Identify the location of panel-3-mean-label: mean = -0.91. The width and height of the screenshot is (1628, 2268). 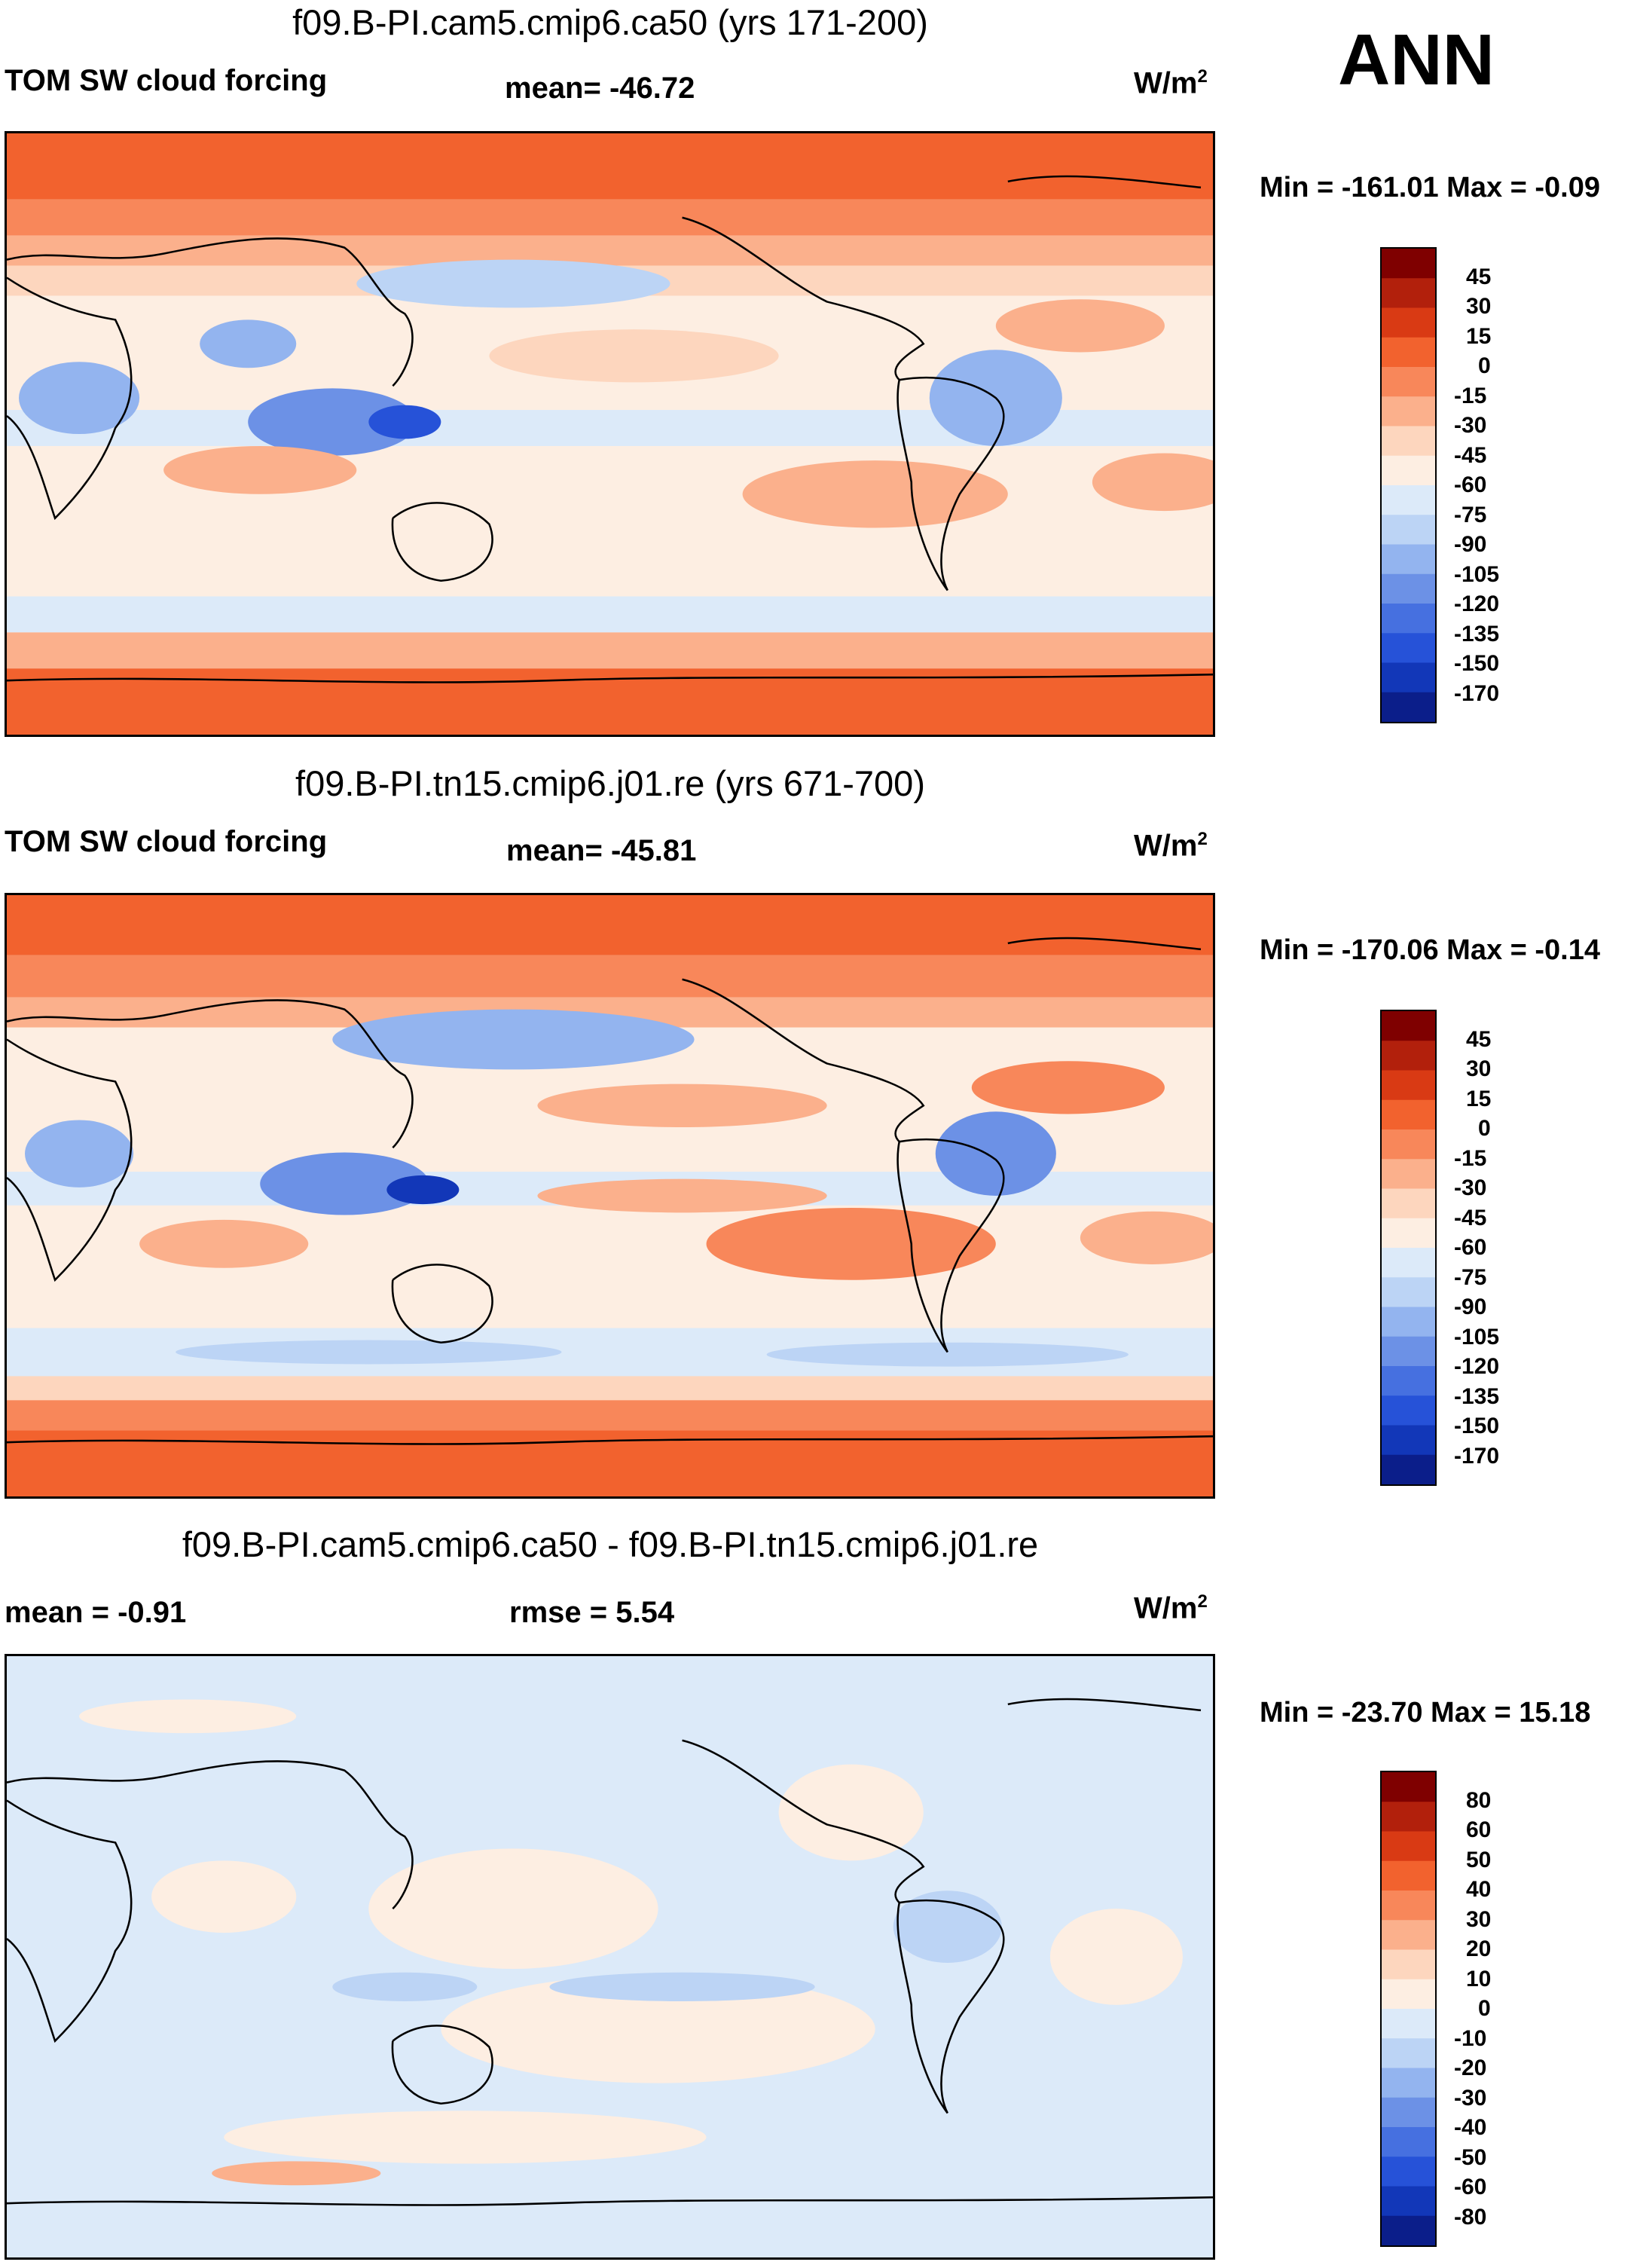
(96, 1612).